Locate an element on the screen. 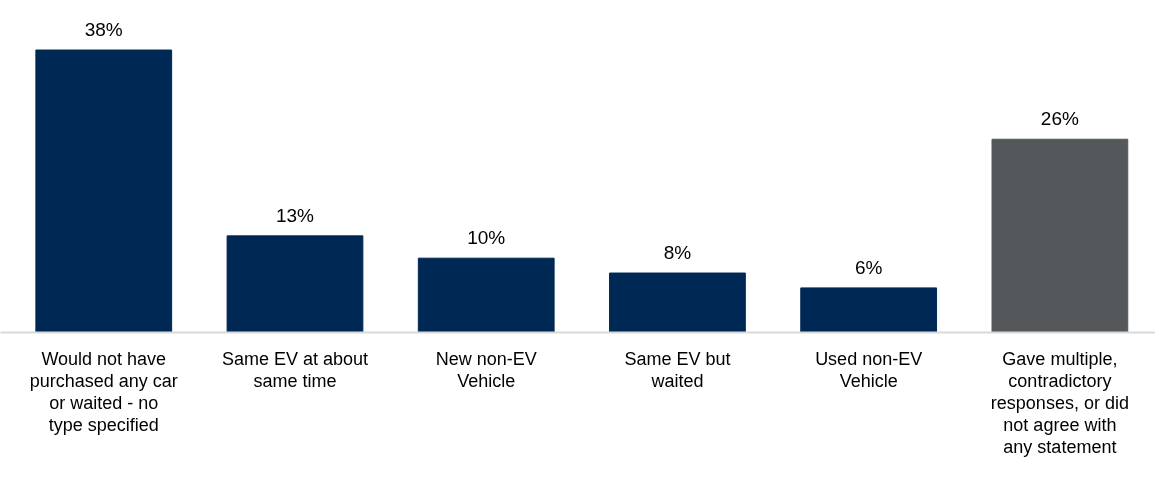  x-tick-label: New non-EV Vehicle is located at coordinates (486, 369).